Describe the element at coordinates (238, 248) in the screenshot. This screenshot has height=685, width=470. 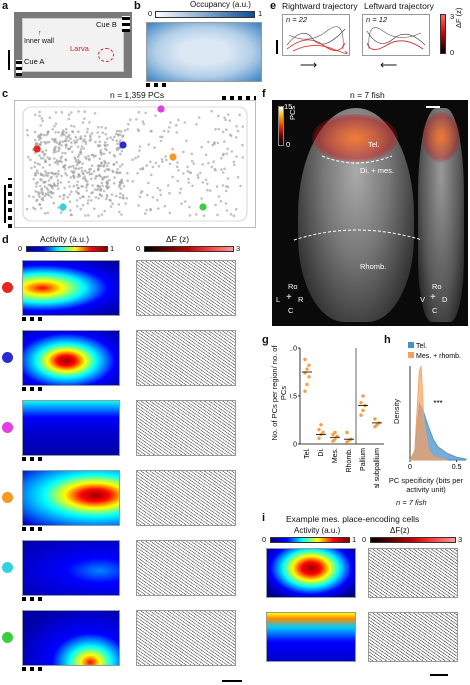
I see `d-df-max: 3` at that location.